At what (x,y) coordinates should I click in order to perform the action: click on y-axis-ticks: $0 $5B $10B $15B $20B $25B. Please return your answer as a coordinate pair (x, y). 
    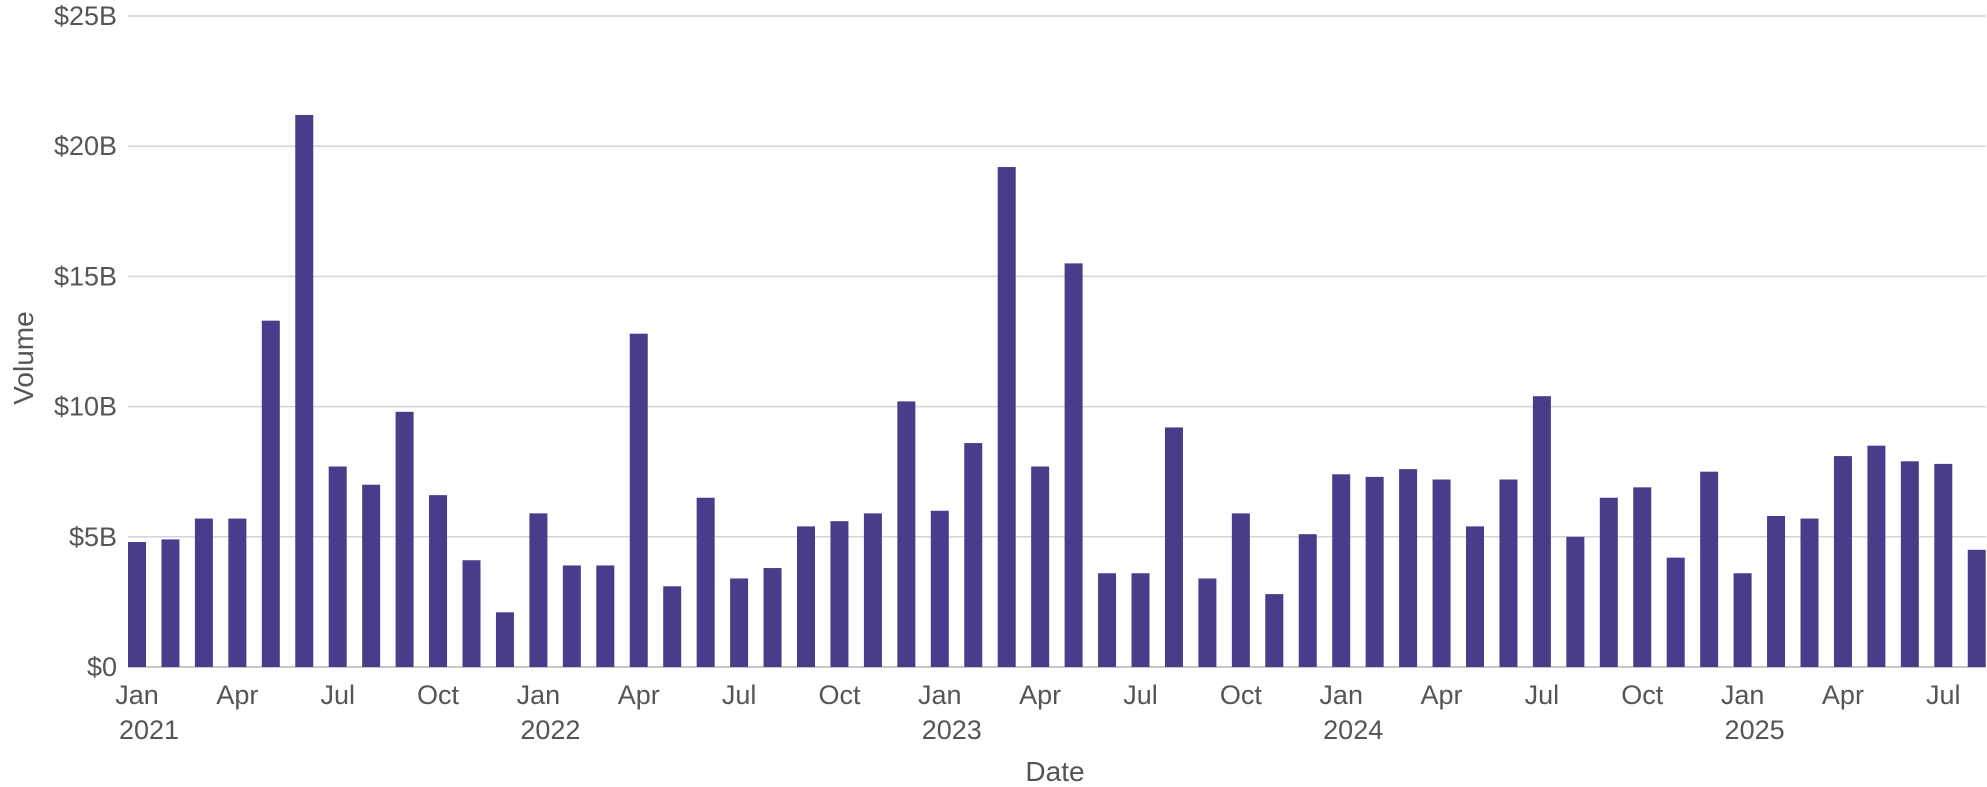
    Looking at the image, I should click on (85, 341).